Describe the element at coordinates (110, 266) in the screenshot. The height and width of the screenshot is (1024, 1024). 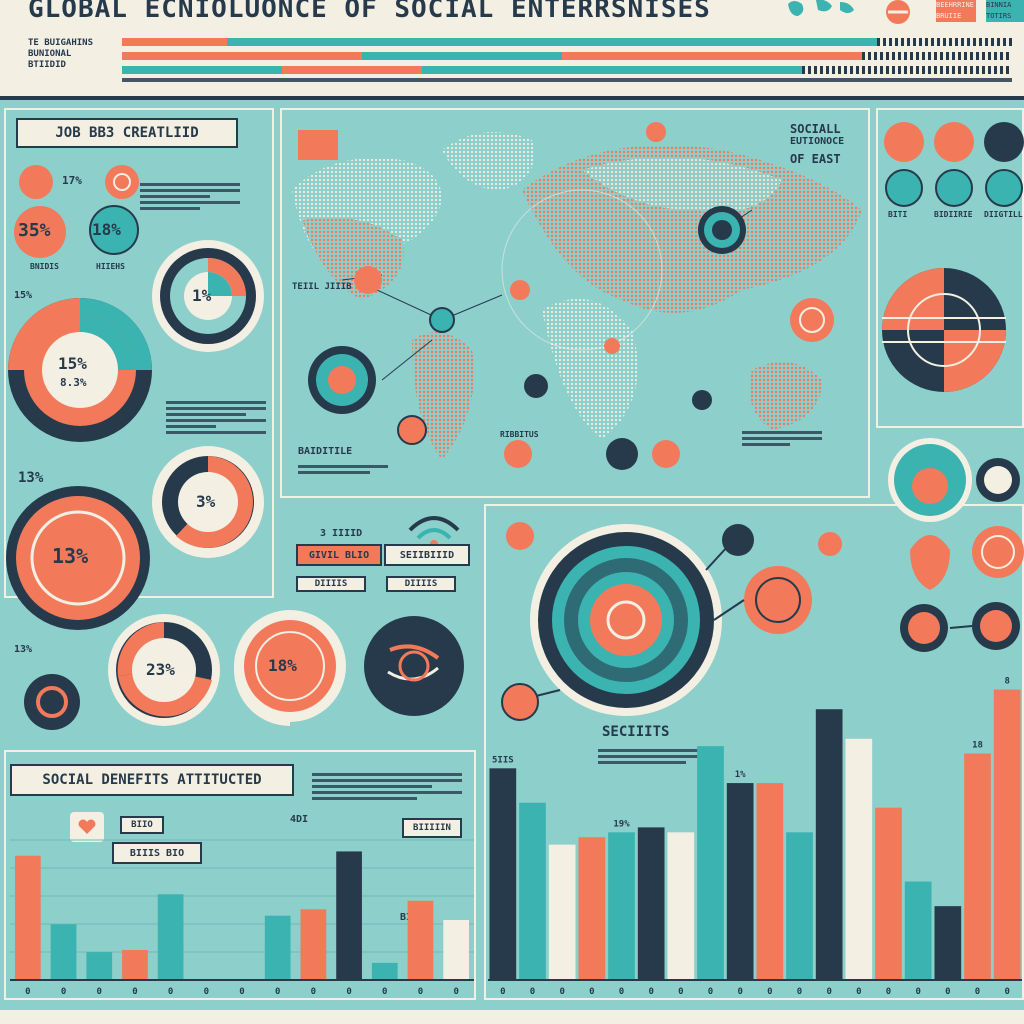
I see `jobs-label-2: HIIEHS` at that location.